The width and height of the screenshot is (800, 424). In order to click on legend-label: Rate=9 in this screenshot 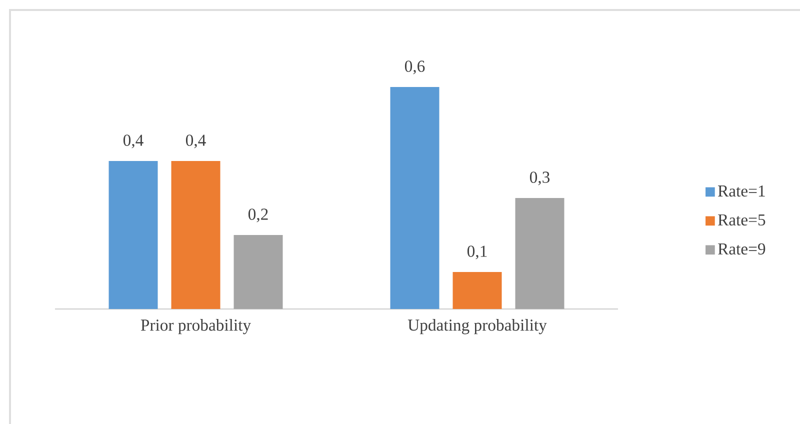, I will do `click(742, 249)`.